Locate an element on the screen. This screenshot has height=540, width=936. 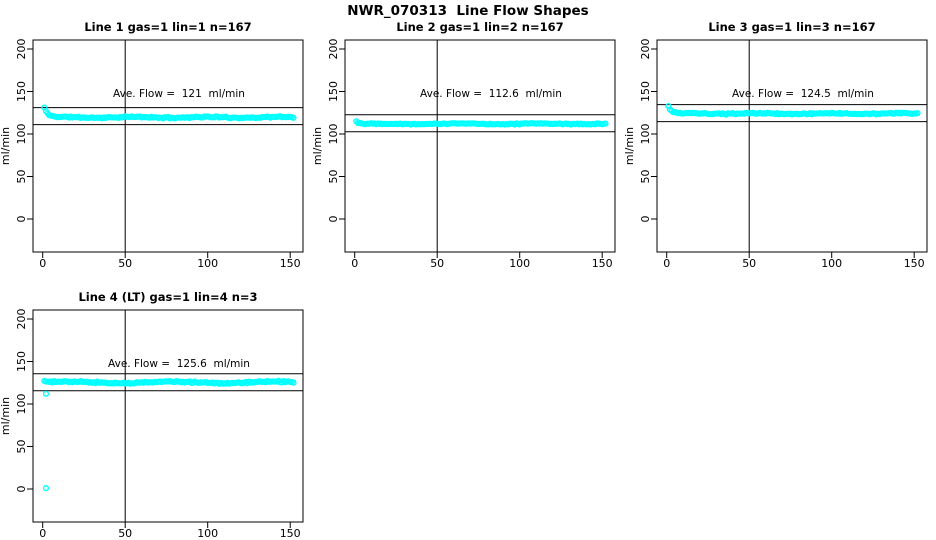
plot-line-2: 0 50 100 150 200 ml/min 0 50 100 150 is located at coordinates (464, 154).